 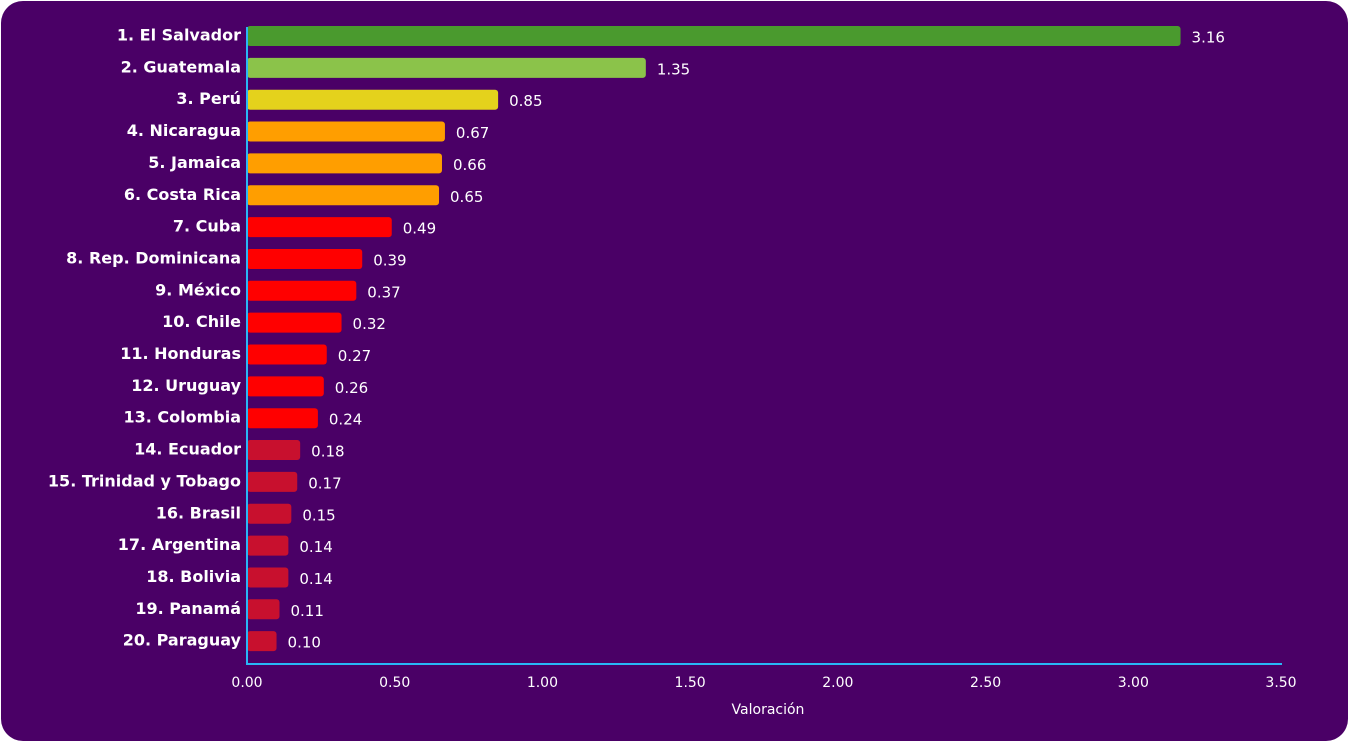 What do you see at coordinates (318, 515) in the screenshot?
I see `value-label: 0.15` at bounding box center [318, 515].